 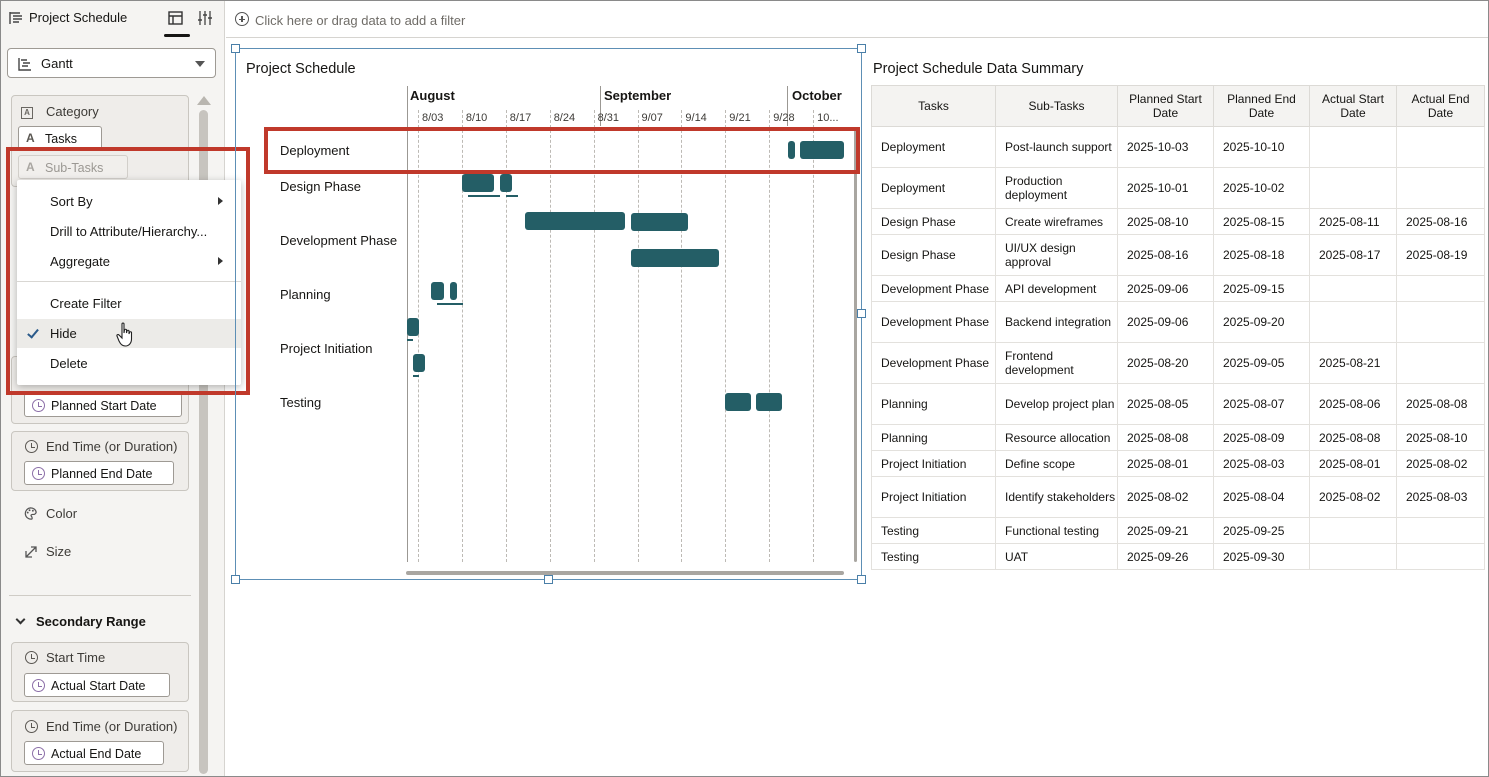 What do you see at coordinates (1440, 404) in the screenshot?
I see `table-cell: 2025-08-08` at bounding box center [1440, 404].